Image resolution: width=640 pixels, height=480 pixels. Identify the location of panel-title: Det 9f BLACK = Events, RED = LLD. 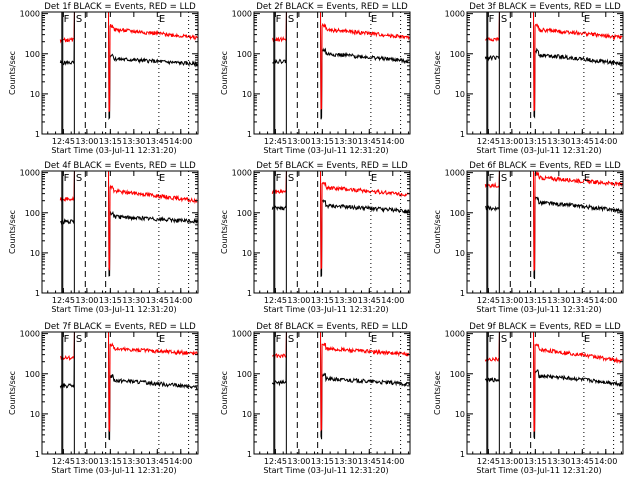
(545, 327).